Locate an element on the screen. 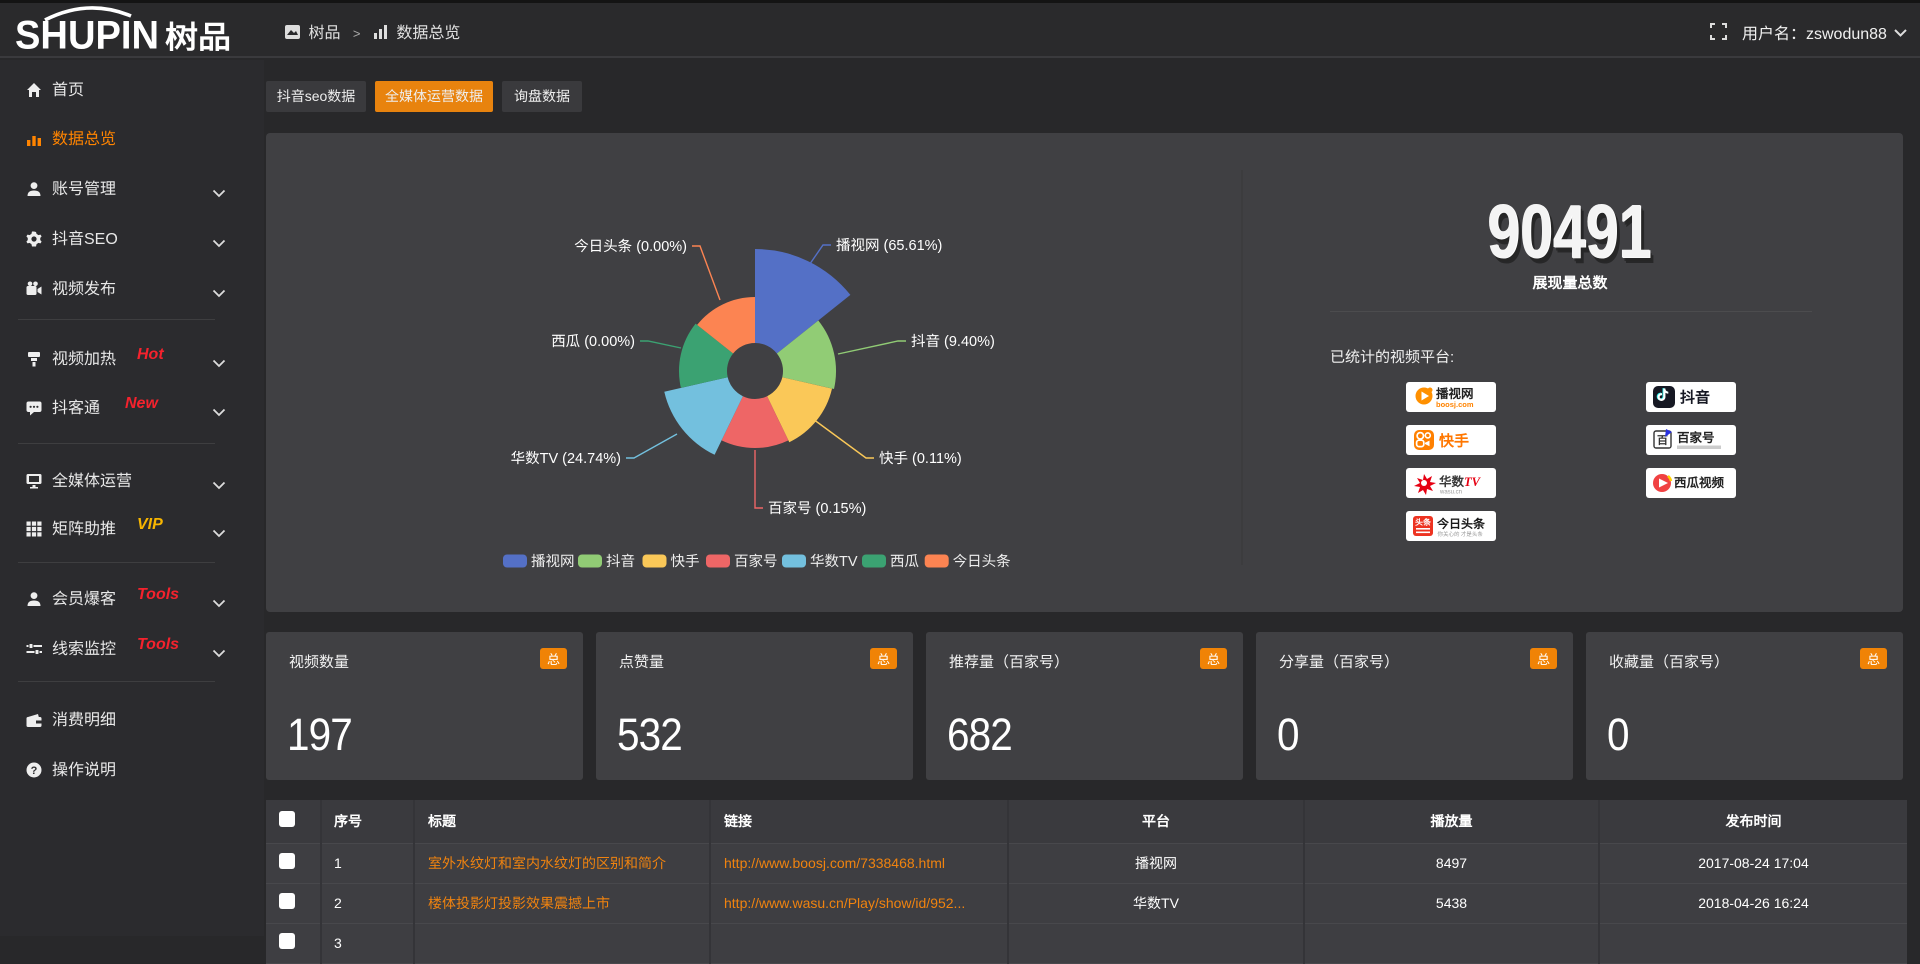 The height and width of the screenshot is (964, 1920). svg-text: 快手 (0.11%) is located at coordinates (920, 457).